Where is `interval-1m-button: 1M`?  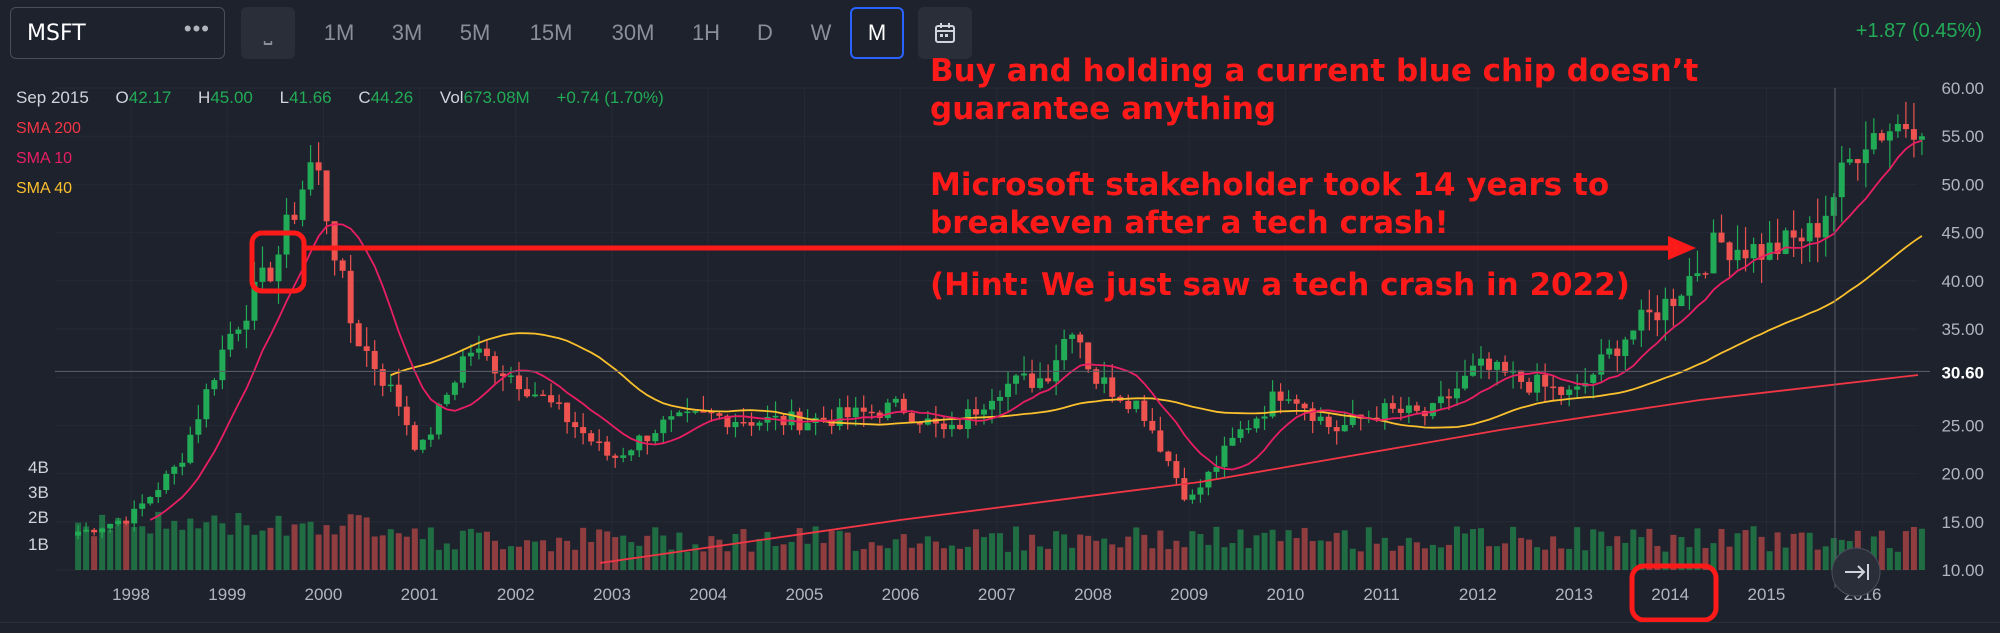 interval-1m-button: 1M is located at coordinates (339, 32).